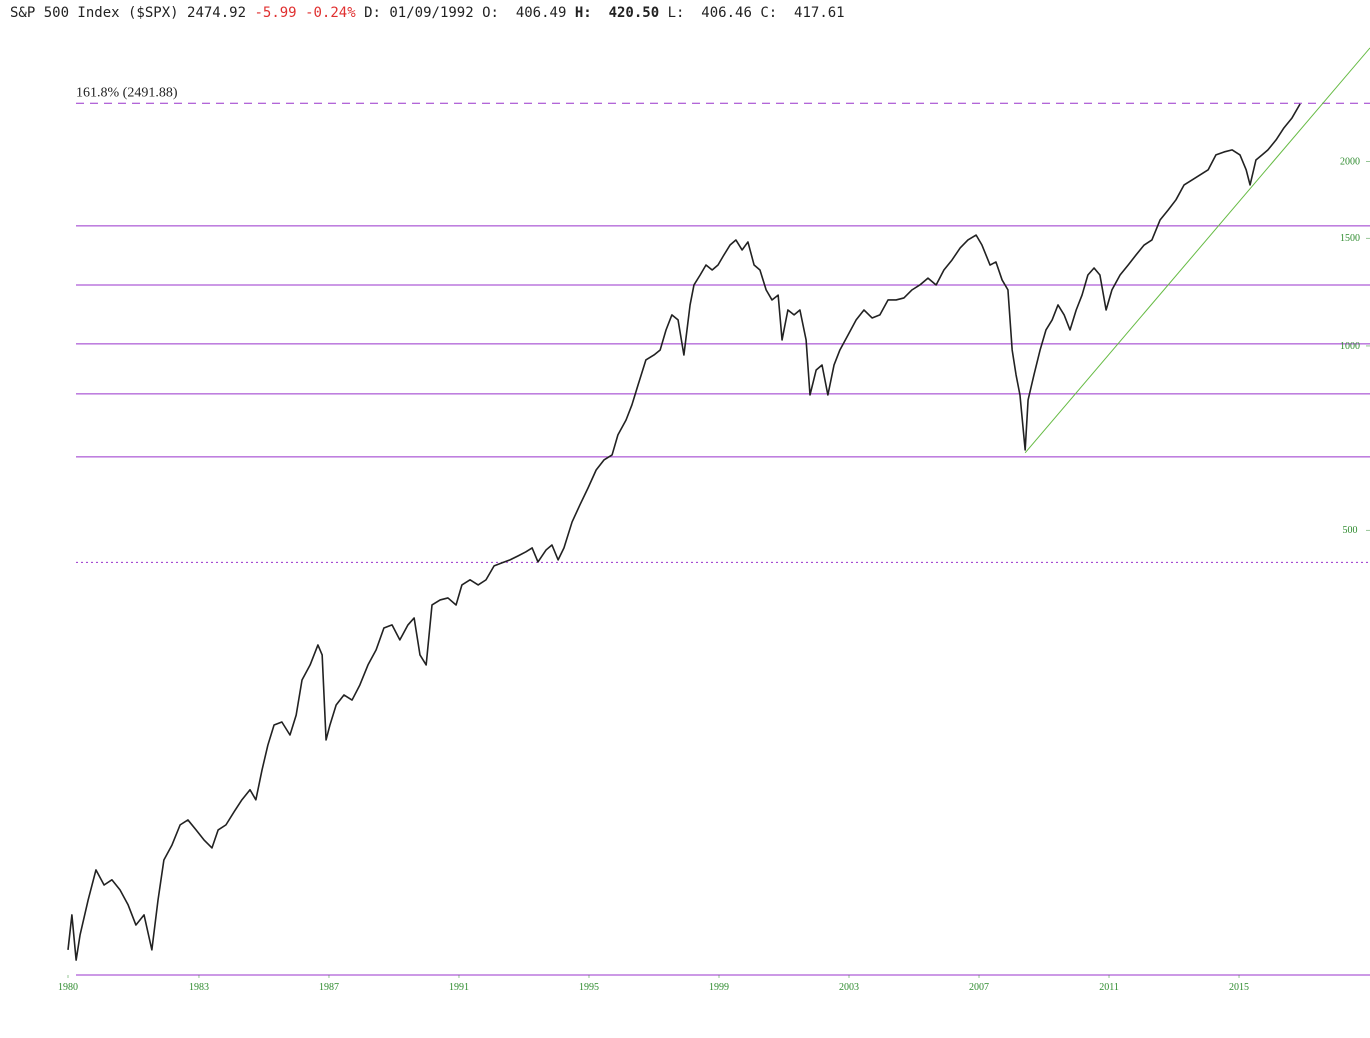 This screenshot has width=1370, height=1038. I want to click on date-label: D:, so click(372, 13).